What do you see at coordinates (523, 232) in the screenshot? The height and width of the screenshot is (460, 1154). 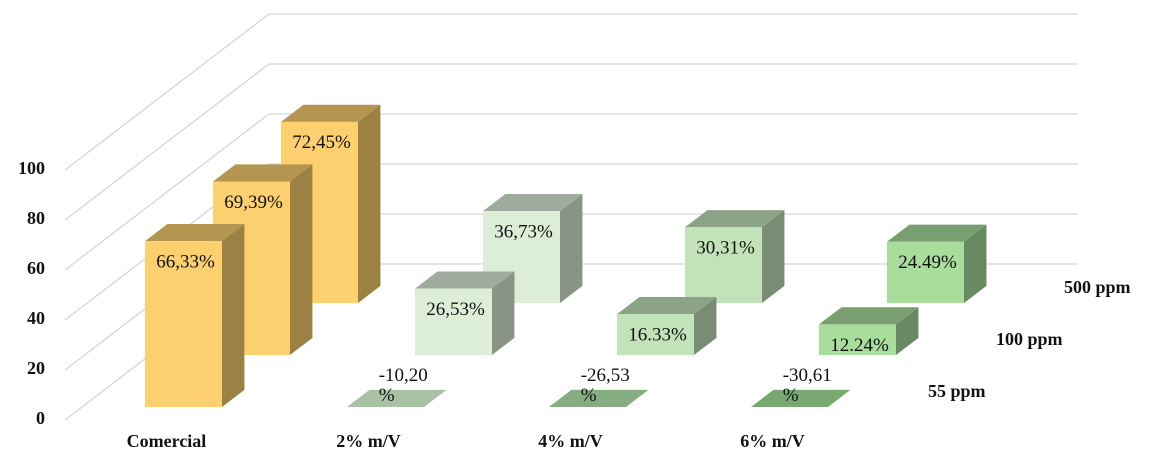 I see `value-label: 36,73%` at bounding box center [523, 232].